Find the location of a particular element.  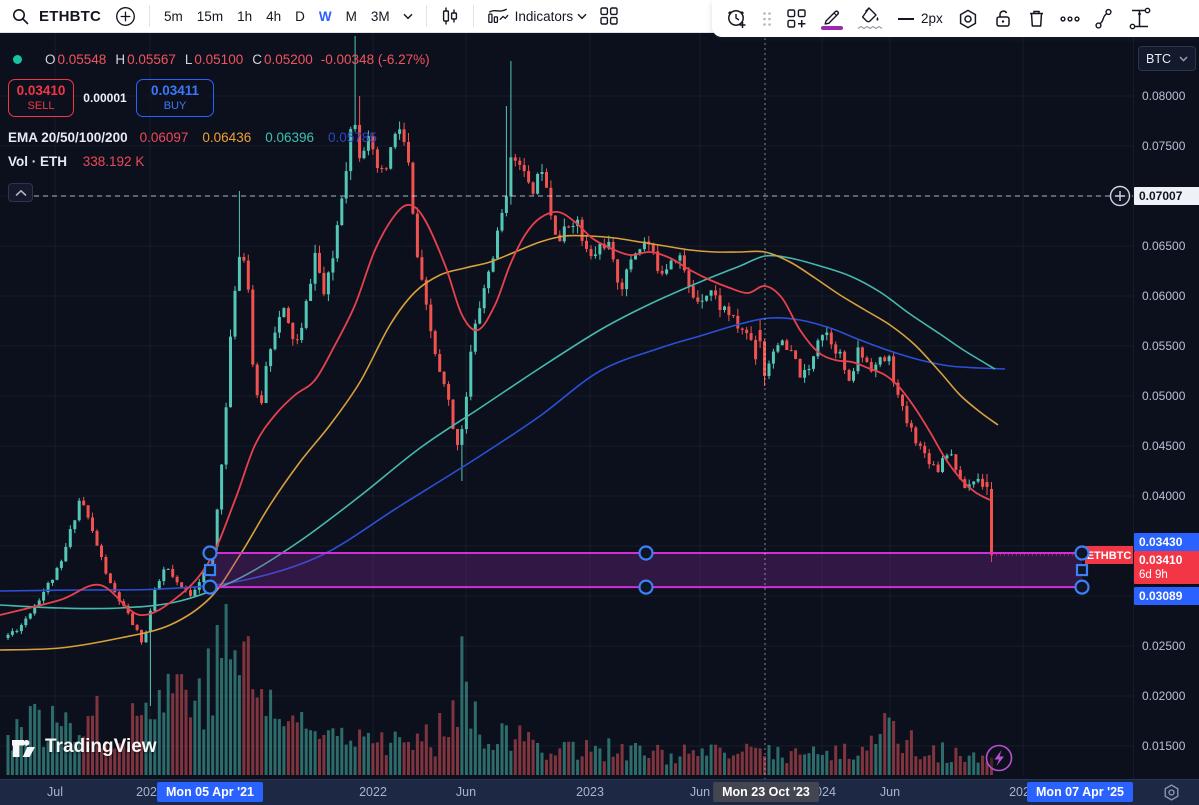

low-value: 0.05100 is located at coordinates (219, 59).